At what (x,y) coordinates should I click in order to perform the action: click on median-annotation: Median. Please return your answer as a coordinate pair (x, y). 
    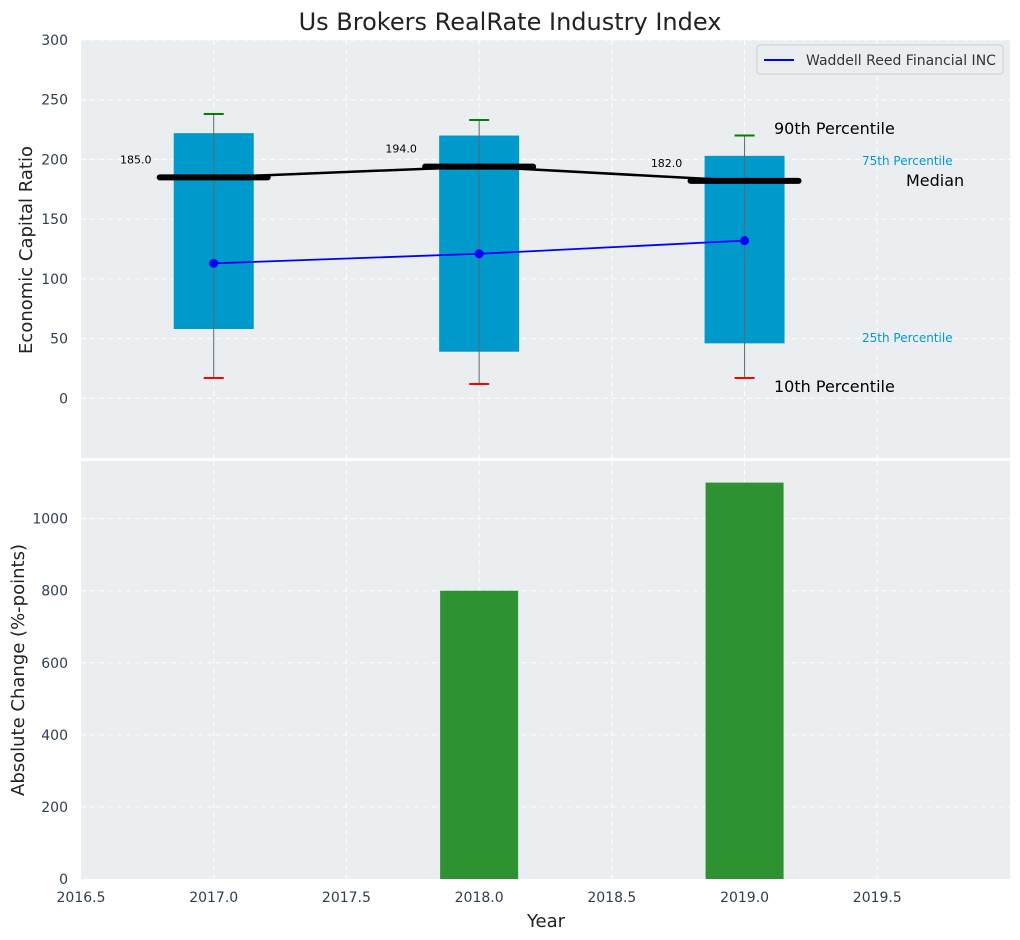
    Looking at the image, I should click on (935, 180).